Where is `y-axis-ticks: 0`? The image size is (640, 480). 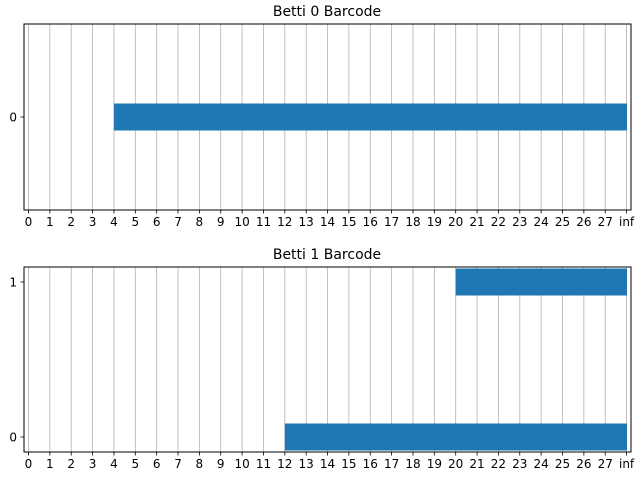 y-axis-ticks: 0 is located at coordinates (16, 118).